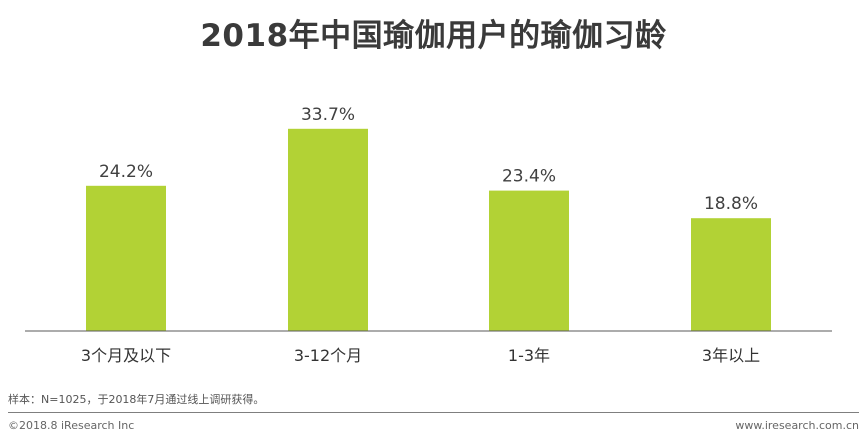  I want to click on bar-value-label: 18.8%, so click(731, 204).